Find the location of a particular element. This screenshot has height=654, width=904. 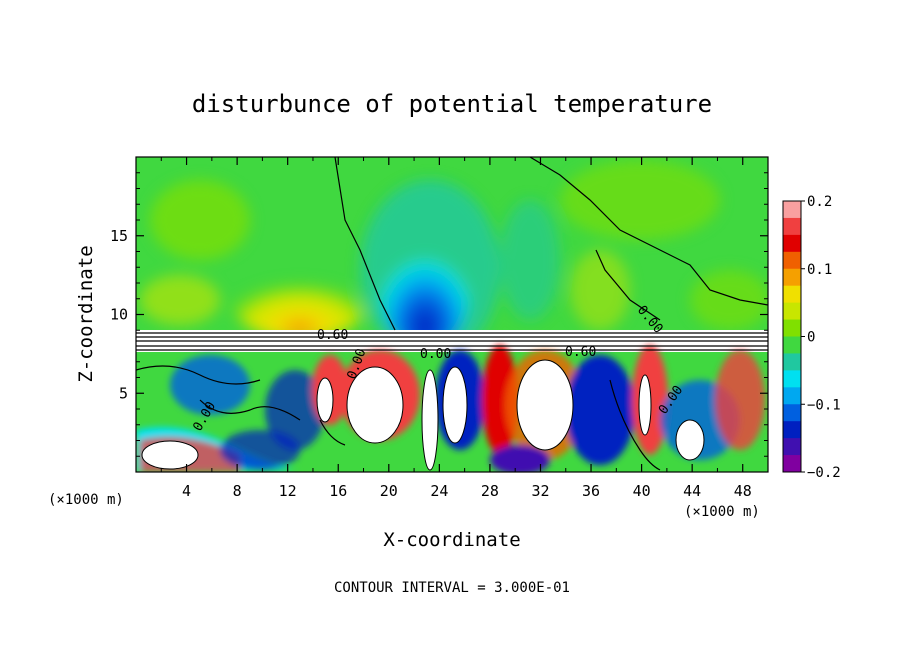

x-tick-label: 40 is located at coordinates (642, 491).